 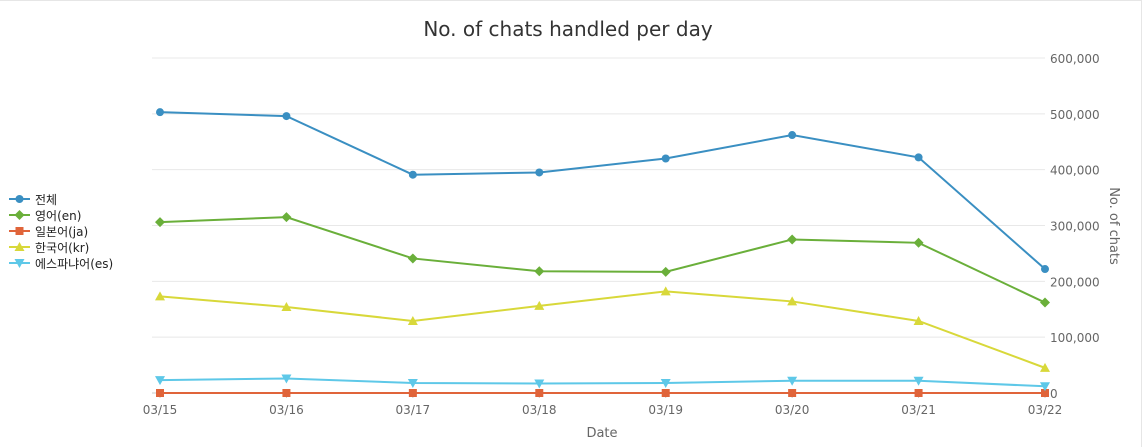 I want to click on legend-item: 일본어(ja), so click(x=60, y=231).